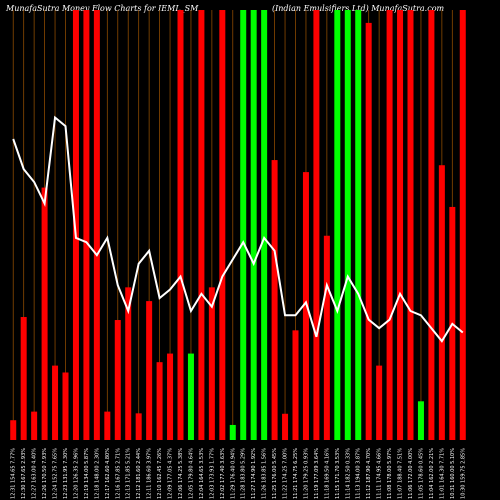 The image size is (500, 500). I want to click on x-tick-label: 12:11 186.60 3.97%, so click(150, 473).